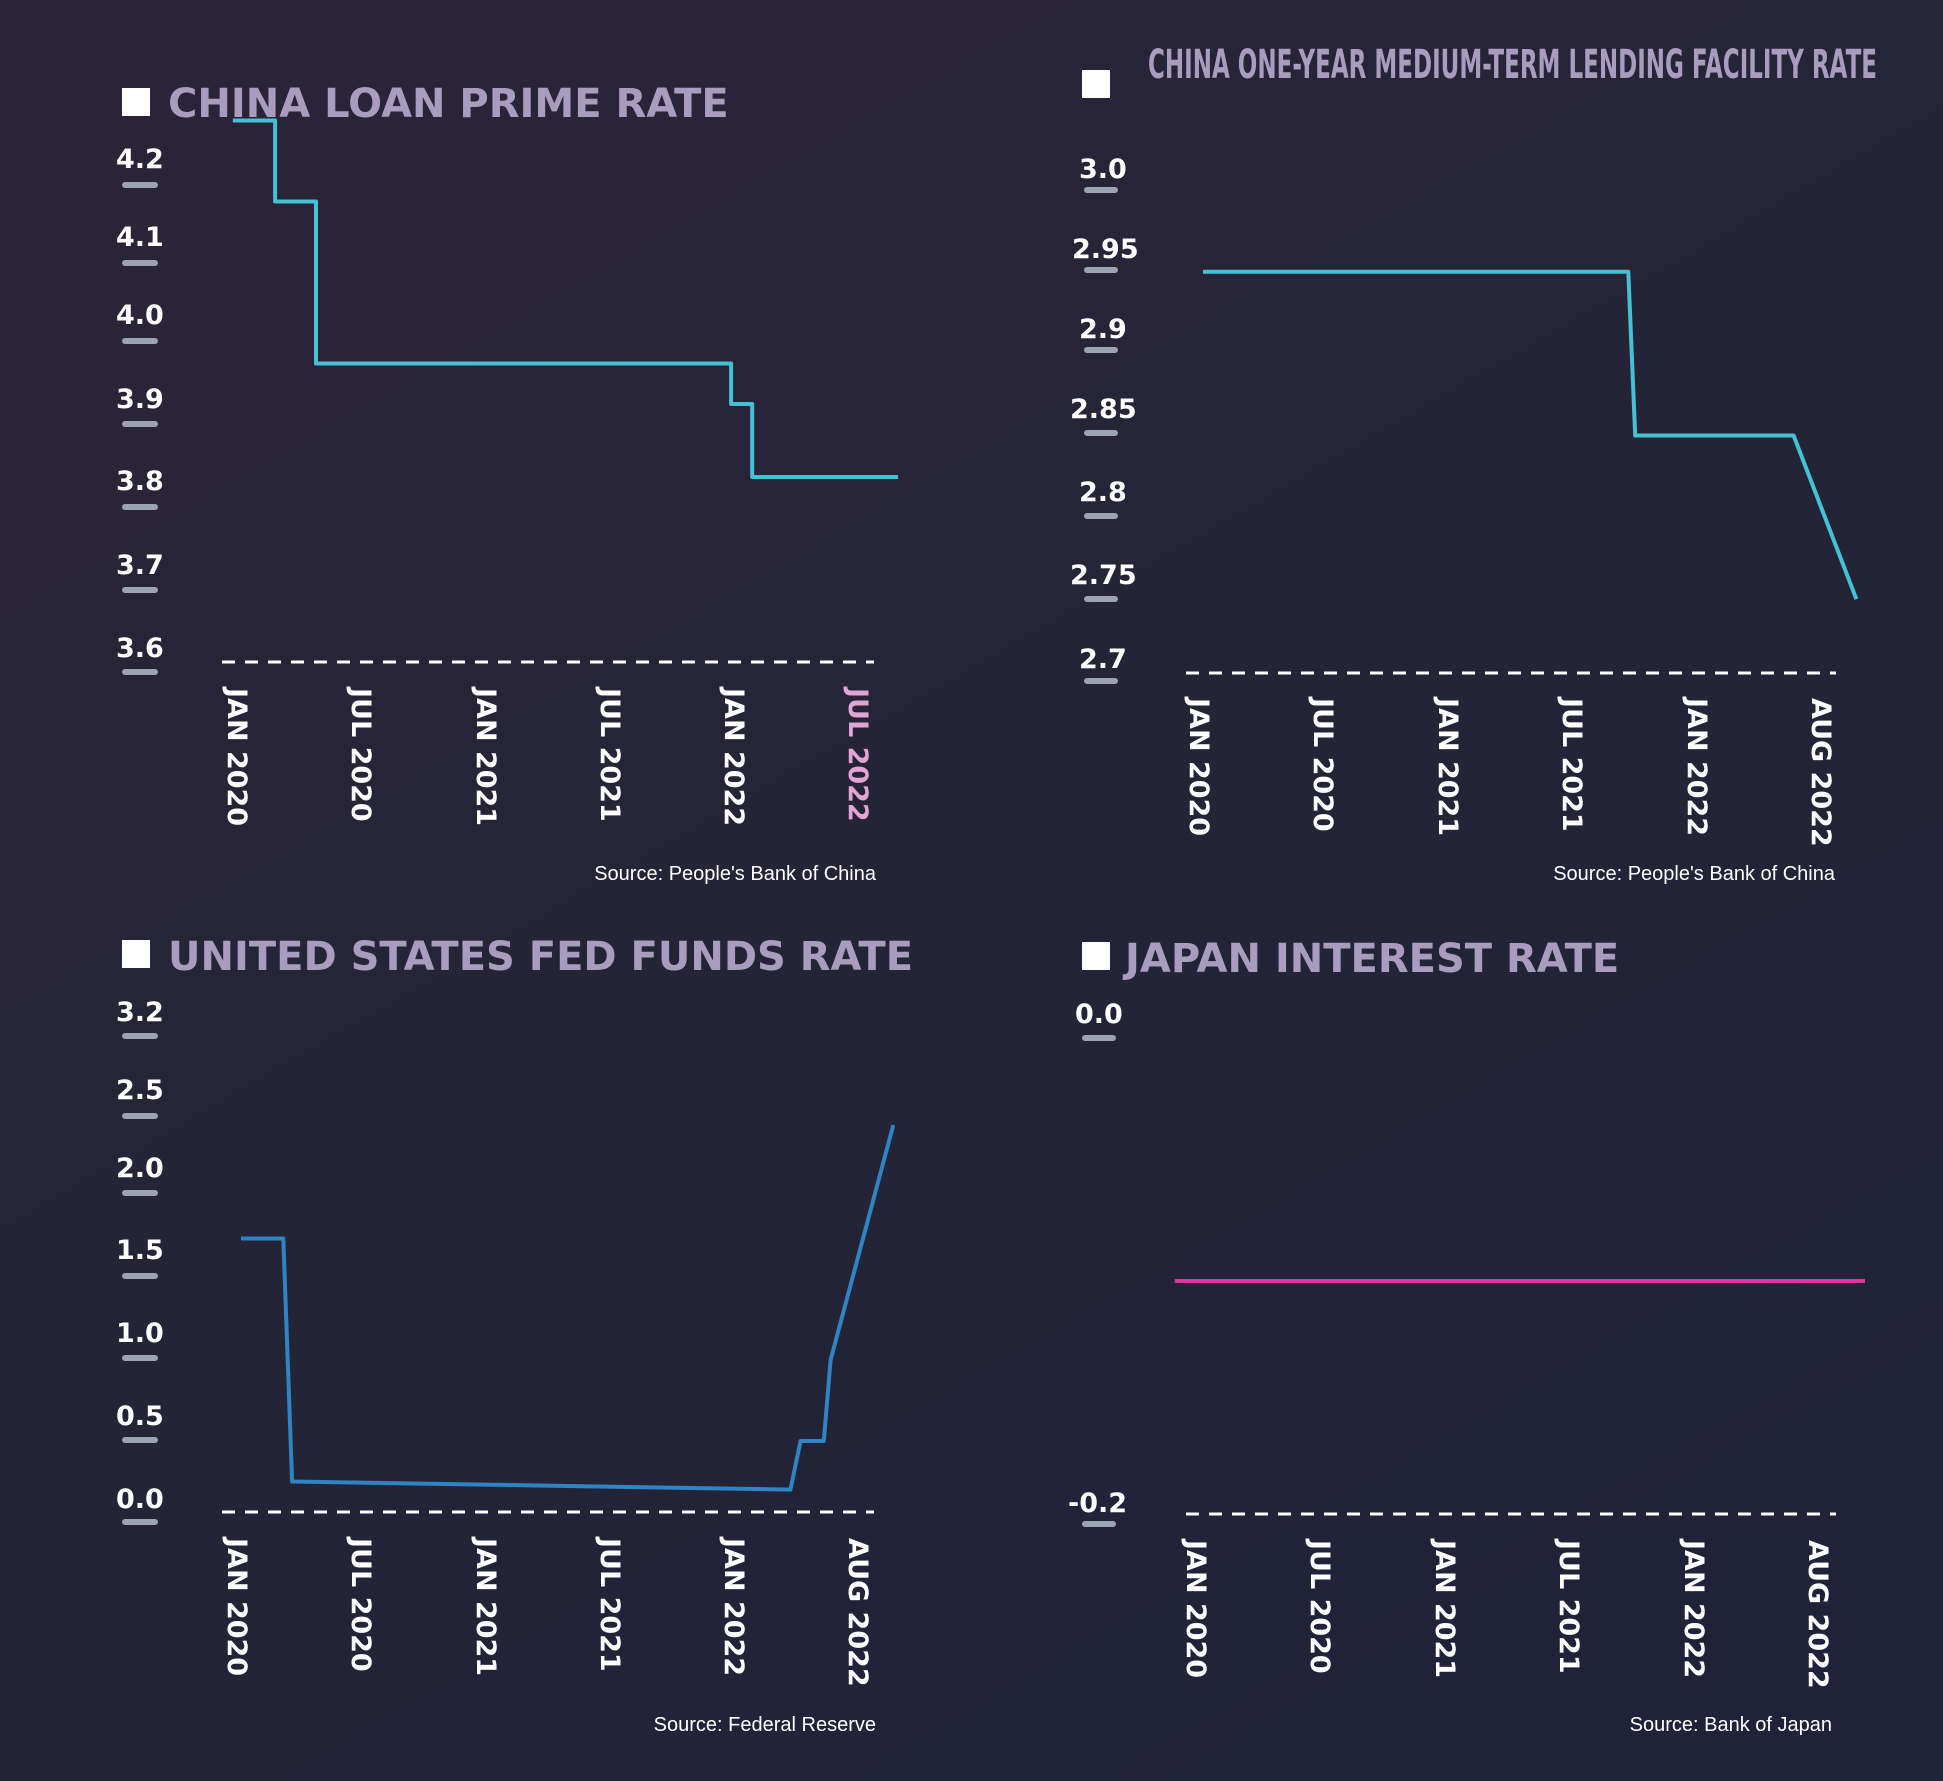  What do you see at coordinates (140, 481) in the screenshot?
I see `y-tick-label: 3.8` at bounding box center [140, 481].